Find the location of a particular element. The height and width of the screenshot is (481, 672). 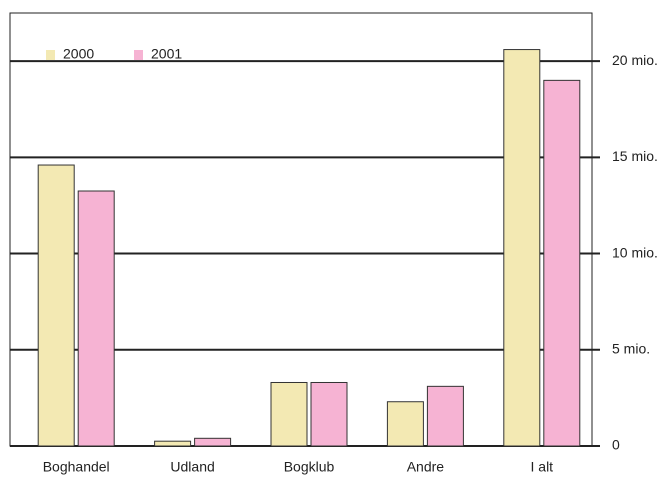

legend-label: 2001 is located at coordinates (166, 54).